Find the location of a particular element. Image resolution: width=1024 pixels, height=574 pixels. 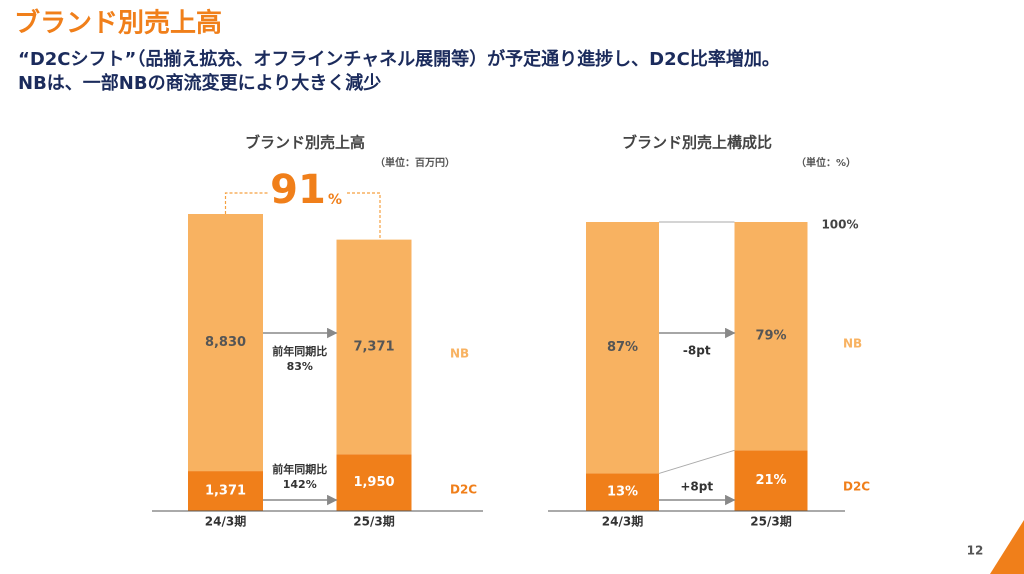

value-label: 13% is located at coordinates (622, 492).